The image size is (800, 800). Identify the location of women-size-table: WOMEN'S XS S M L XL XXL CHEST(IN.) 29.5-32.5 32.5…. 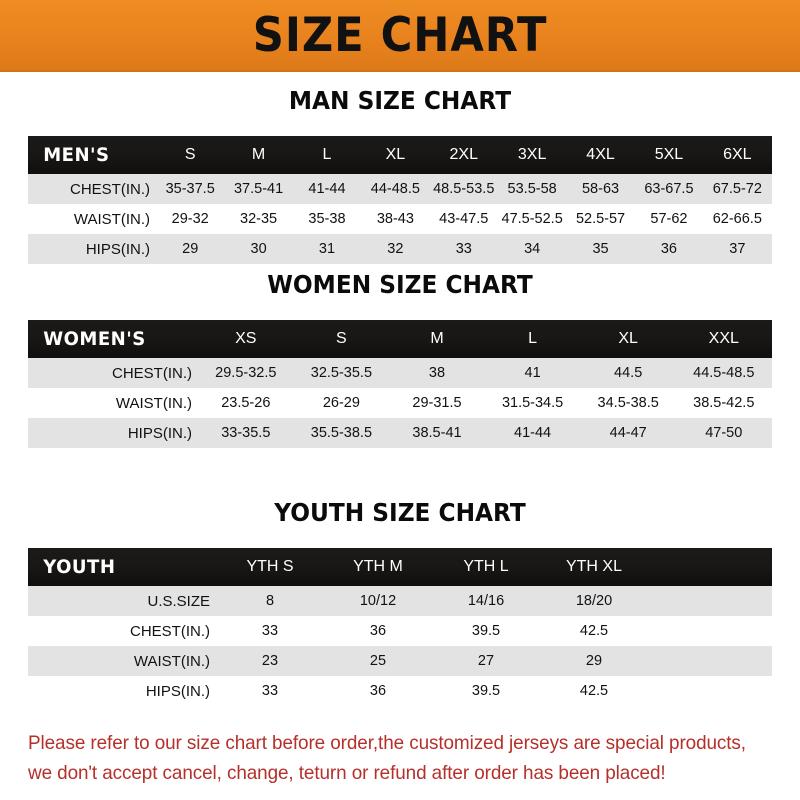
(400, 384).